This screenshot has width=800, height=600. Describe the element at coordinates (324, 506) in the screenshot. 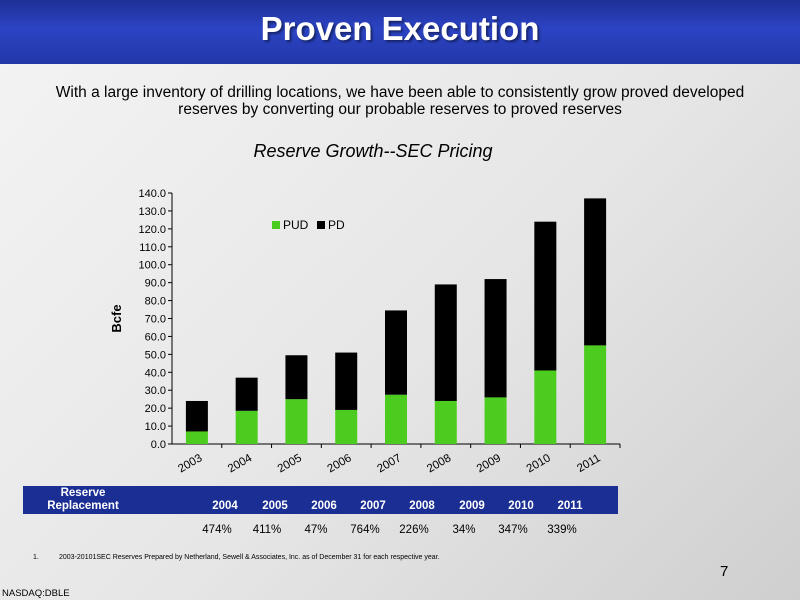

I see `reserve-replacement-year-2006: 2006` at that location.